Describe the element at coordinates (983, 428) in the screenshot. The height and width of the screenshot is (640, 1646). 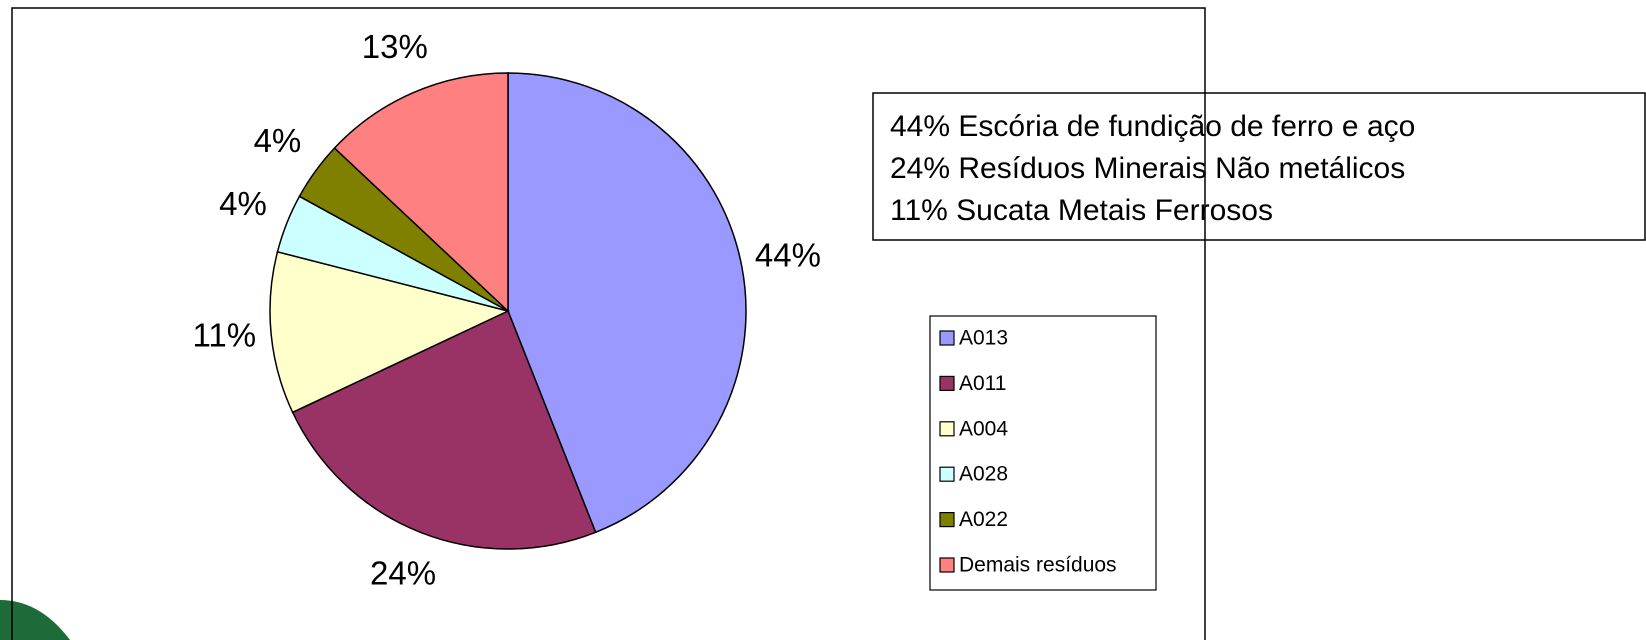
I see `legend-label: A004` at that location.